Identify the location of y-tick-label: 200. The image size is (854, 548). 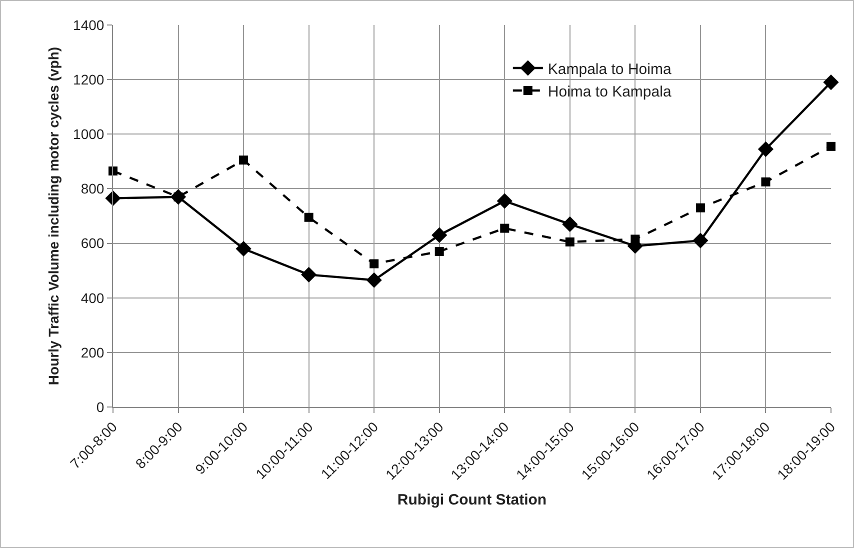
(92, 352).